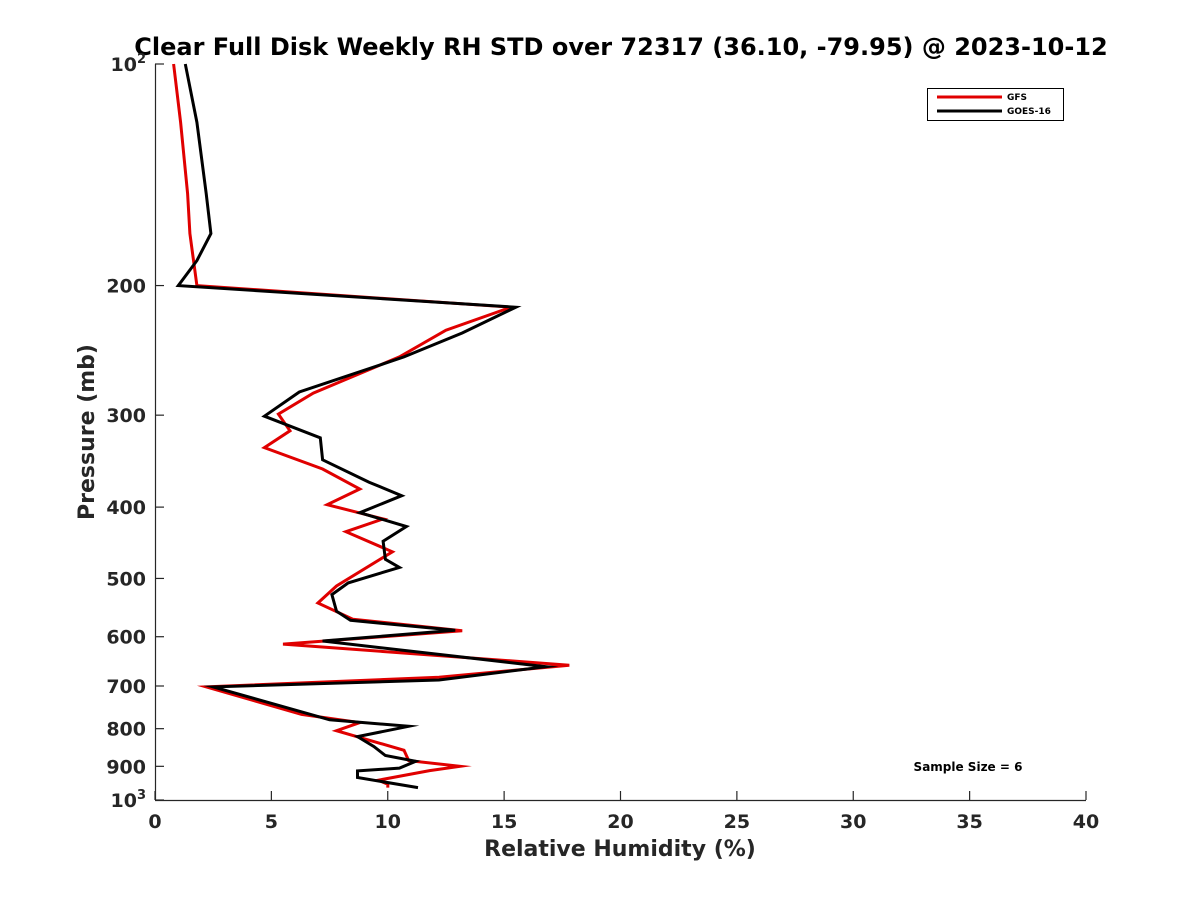 Image resolution: width=1200 pixels, height=900 pixels. What do you see at coordinates (135, 432) in the screenshot?
I see `y-ticks: 10² 200 300 400 500 600 700 800 900 10³` at bounding box center [135, 432].